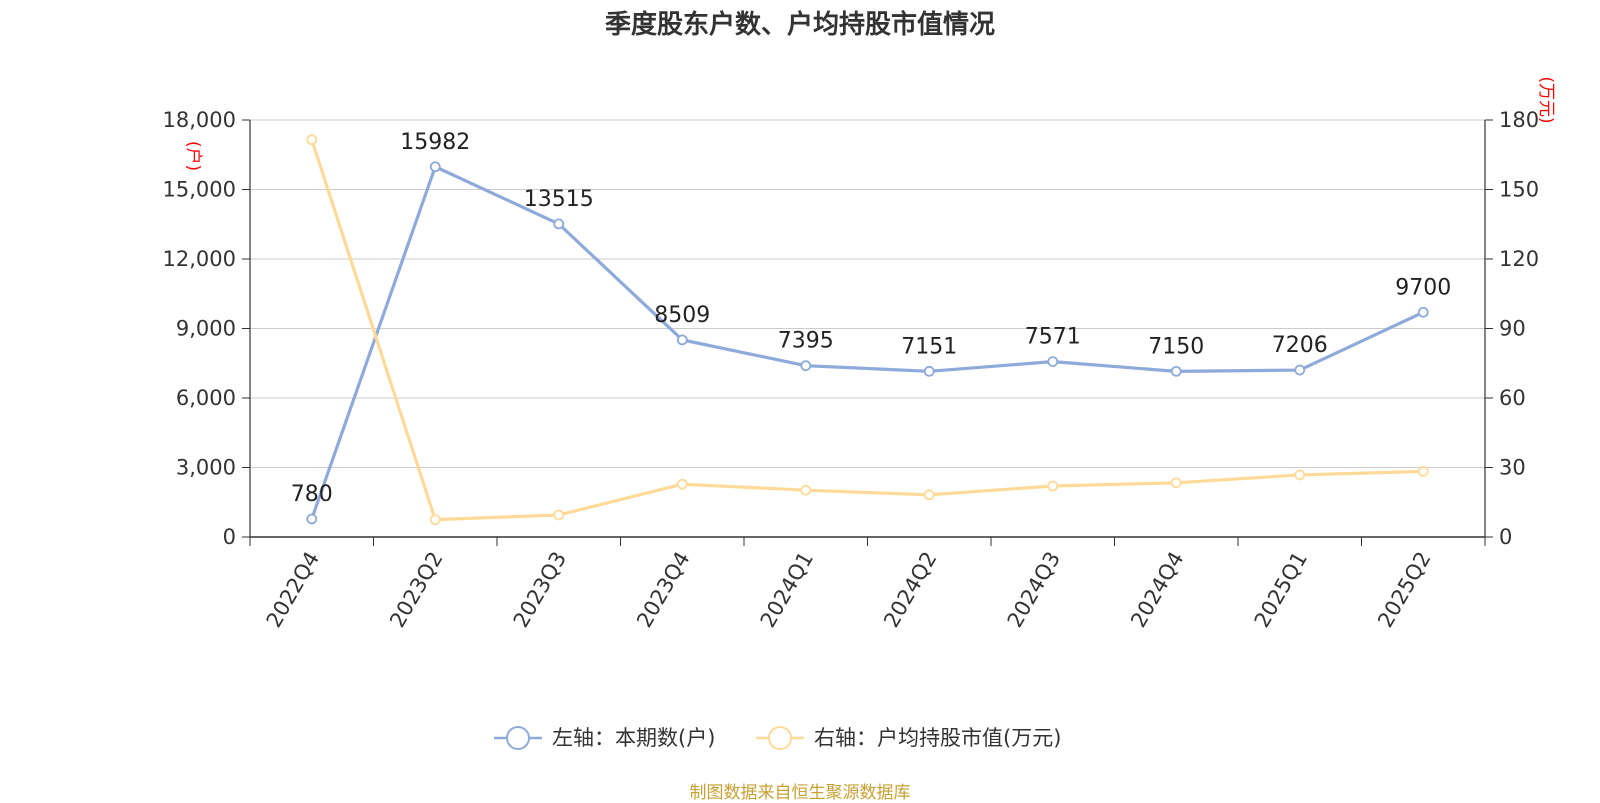 The height and width of the screenshot is (803, 1600). What do you see at coordinates (199, 120) in the screenshot?
I see `left-axis-tick-label: 18,000` at bounding box center [199, 120].